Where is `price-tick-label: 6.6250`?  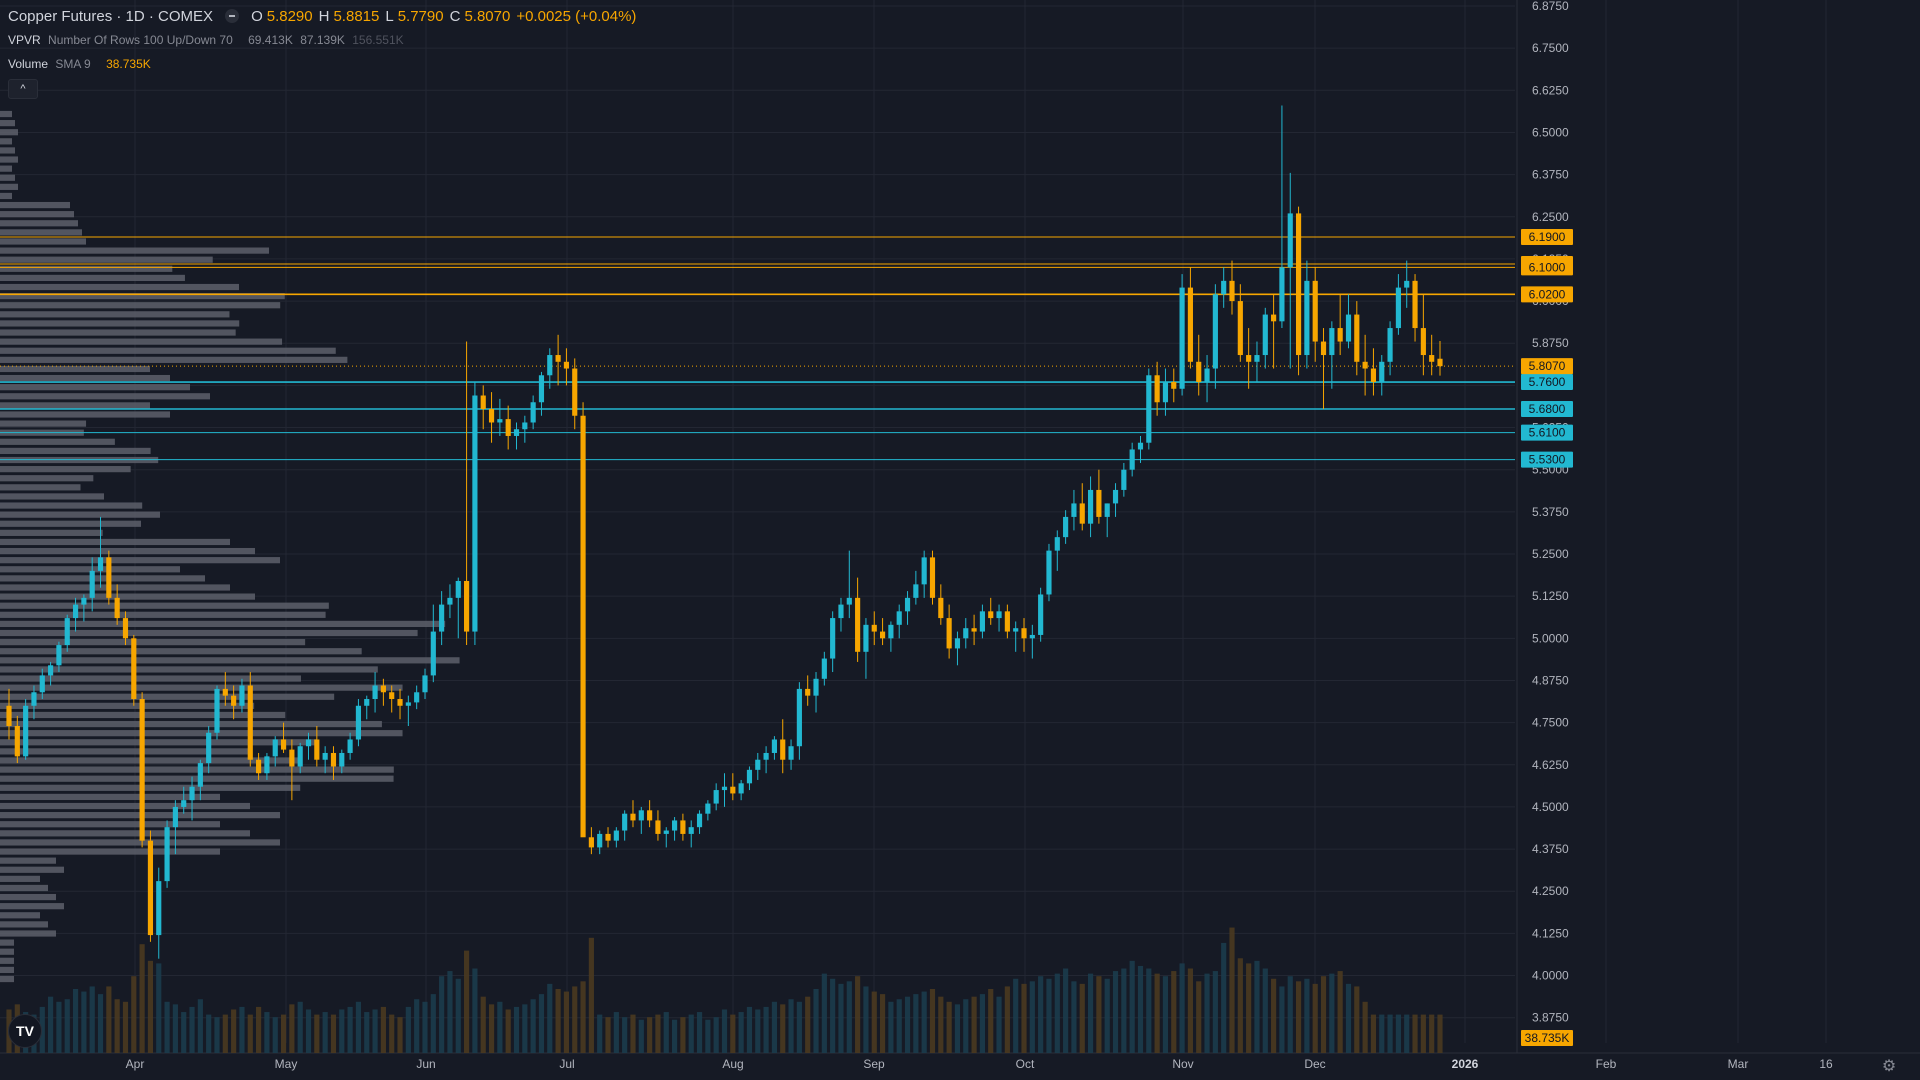 price-tick-label: 6.6250 is located at coordinates (1550, 90).